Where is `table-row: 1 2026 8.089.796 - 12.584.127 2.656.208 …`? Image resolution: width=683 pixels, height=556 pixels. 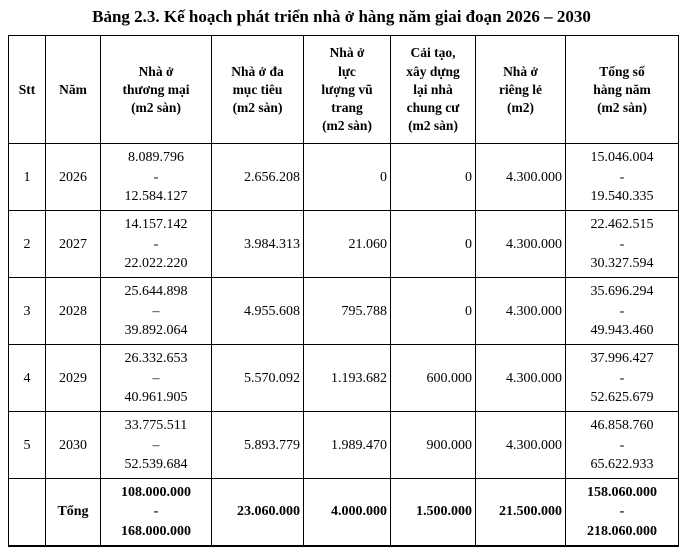 table-row: 1 2026 8.089.796 - 12.584.127 2.656.208 … is located at coordinates (343, 177).